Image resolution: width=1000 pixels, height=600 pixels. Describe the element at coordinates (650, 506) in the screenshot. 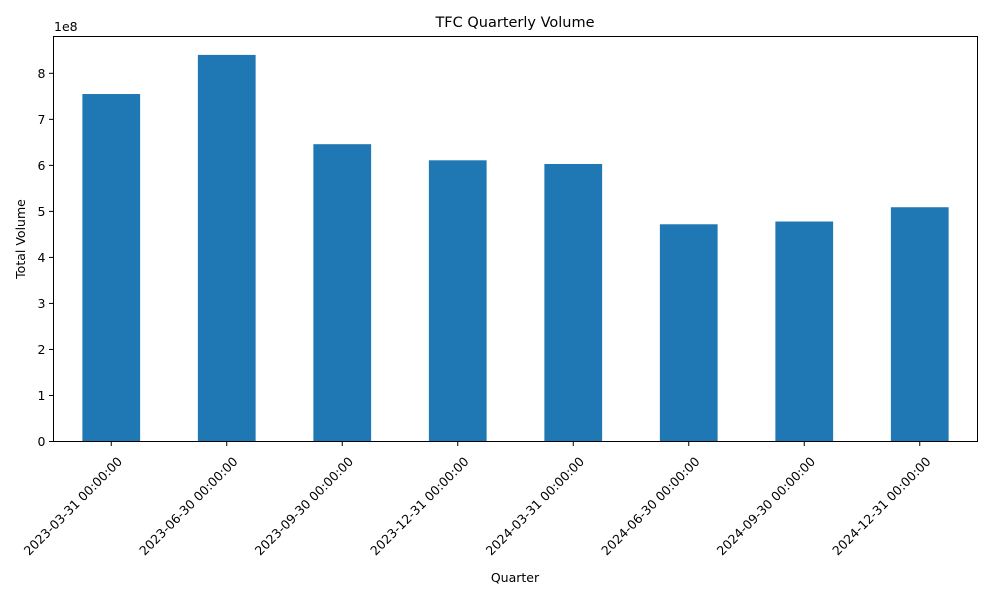

I see `x-tick-label-6: 2024-06-30 00:00:00` at that location.